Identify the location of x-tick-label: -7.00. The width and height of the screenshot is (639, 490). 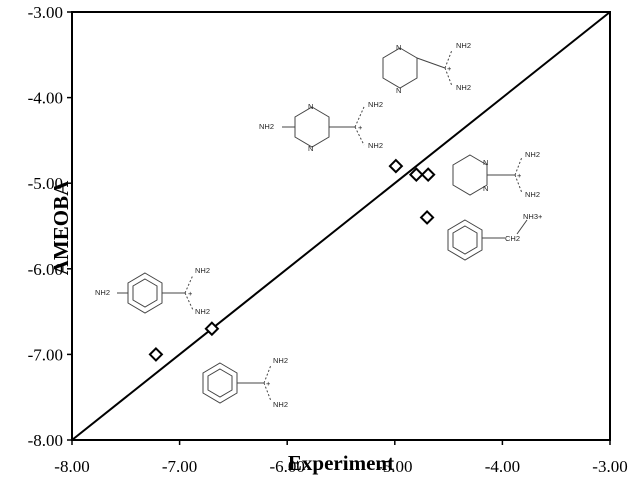
(179, 466).